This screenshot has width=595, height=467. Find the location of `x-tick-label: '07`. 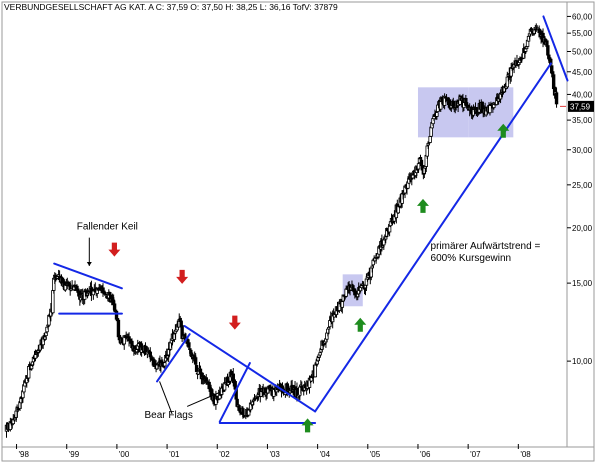

x-tick-label: '07 is located at coordinates (475, 454).